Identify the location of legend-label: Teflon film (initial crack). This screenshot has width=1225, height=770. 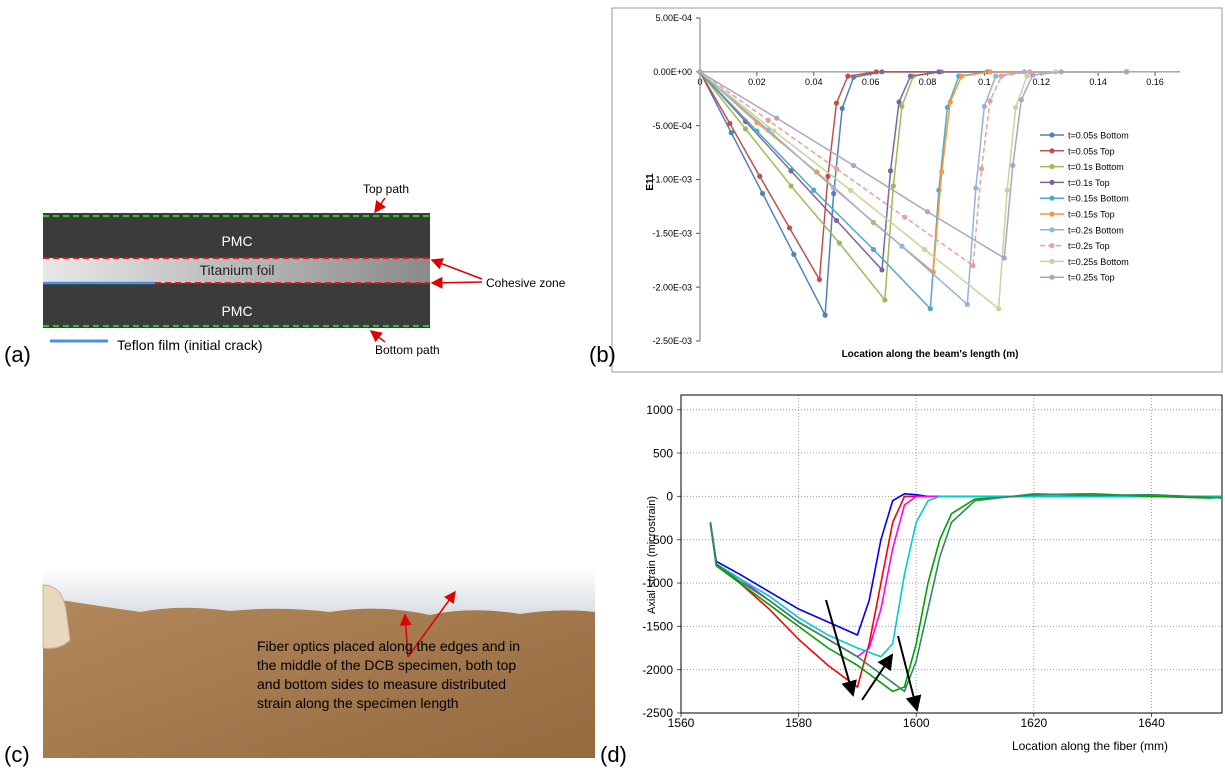
(189, 345).